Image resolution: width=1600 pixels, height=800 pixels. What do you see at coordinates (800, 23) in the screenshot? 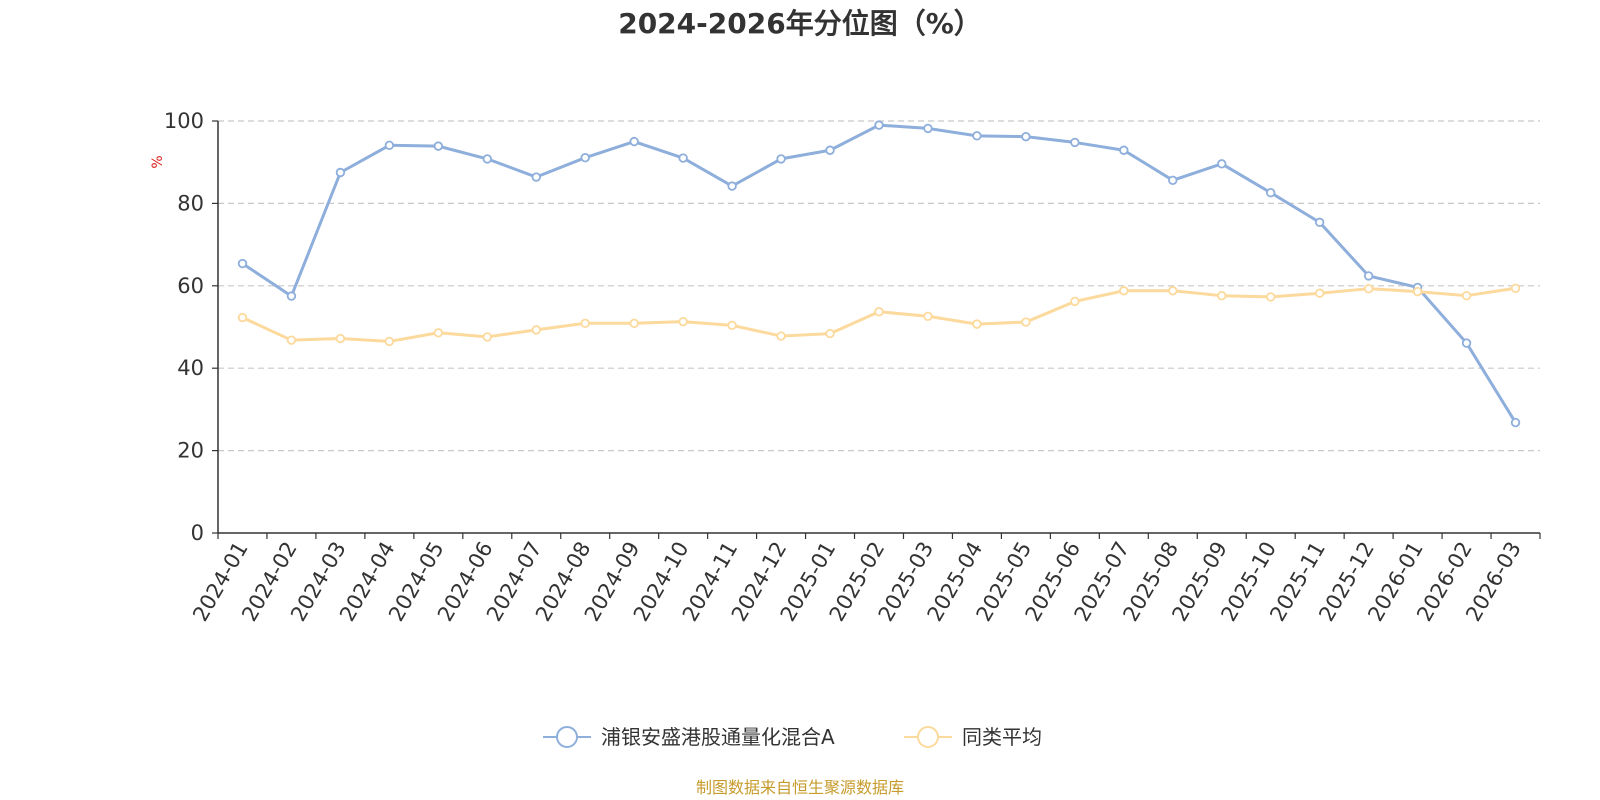
I see `chart-title: 2024-2026年分位图（%）` at bounding box center [800, 23].